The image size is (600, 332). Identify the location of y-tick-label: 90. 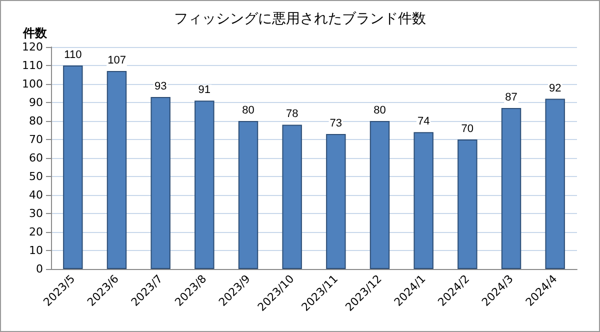
(36, 102).